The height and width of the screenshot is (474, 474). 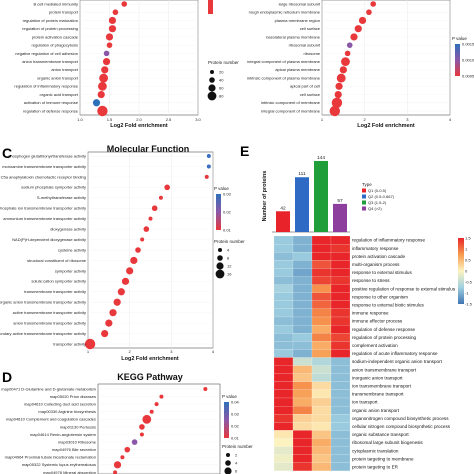 I want to click on d-term-label: map05020 Prion diseases, so click(x=73, y=396).